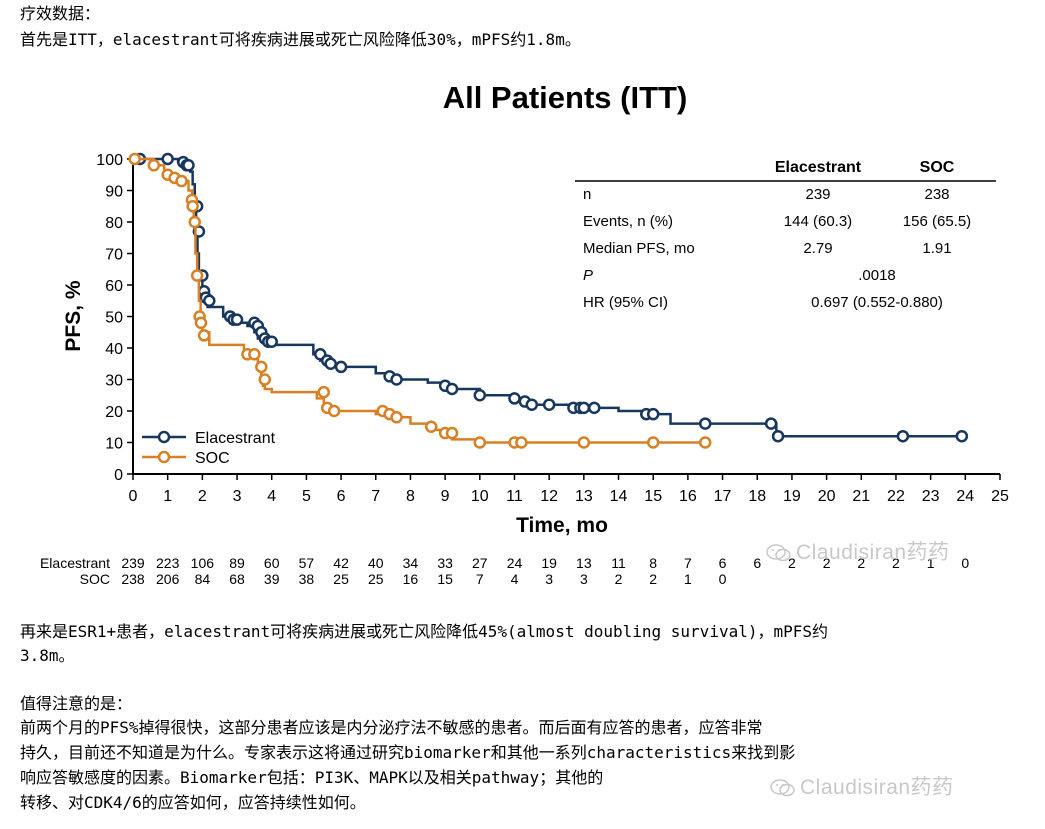 The image size is (1045, 829). I want to click on stats-cell: 144 (60.3), so click(818, 221).